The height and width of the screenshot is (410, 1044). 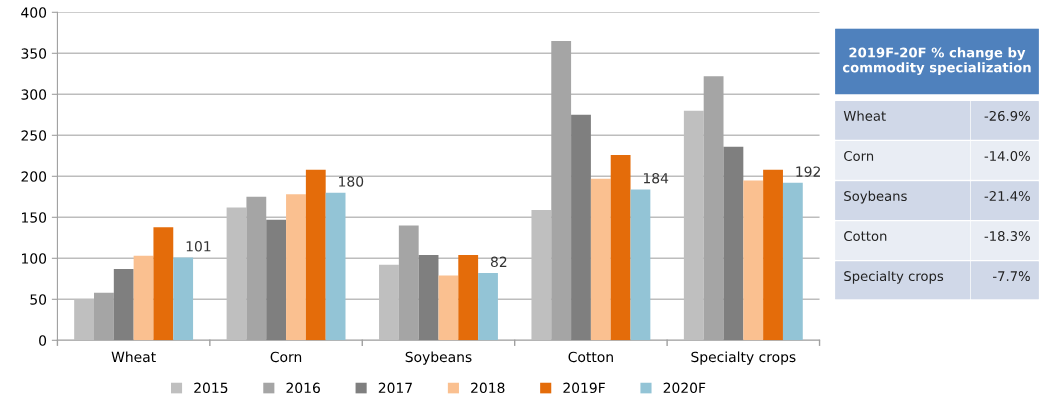 I want to click on y-tick-label: 350, so click(x=34, y=53).